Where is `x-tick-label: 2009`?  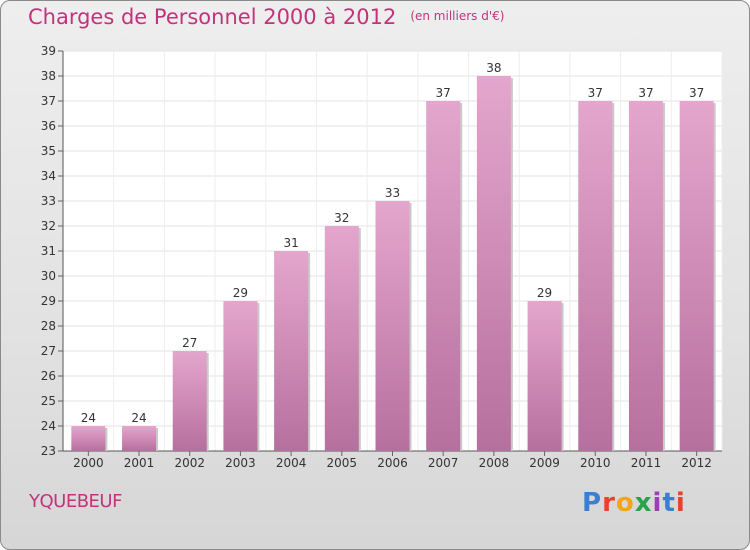
x-tick-label: 2009 is located at coordinates (544, 463).